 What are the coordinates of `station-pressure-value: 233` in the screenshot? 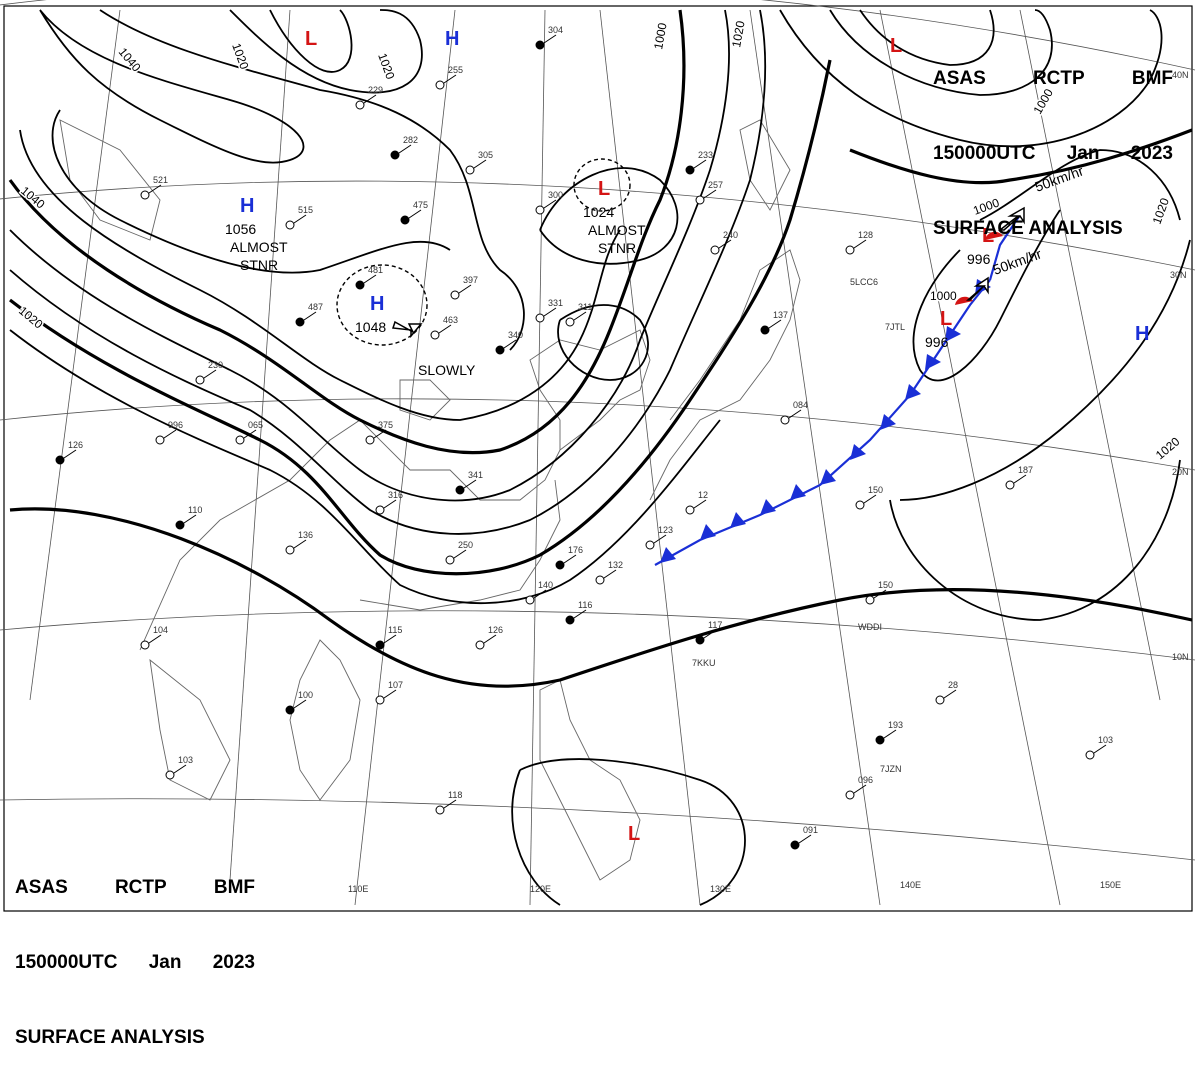 It's located at (705, 155).